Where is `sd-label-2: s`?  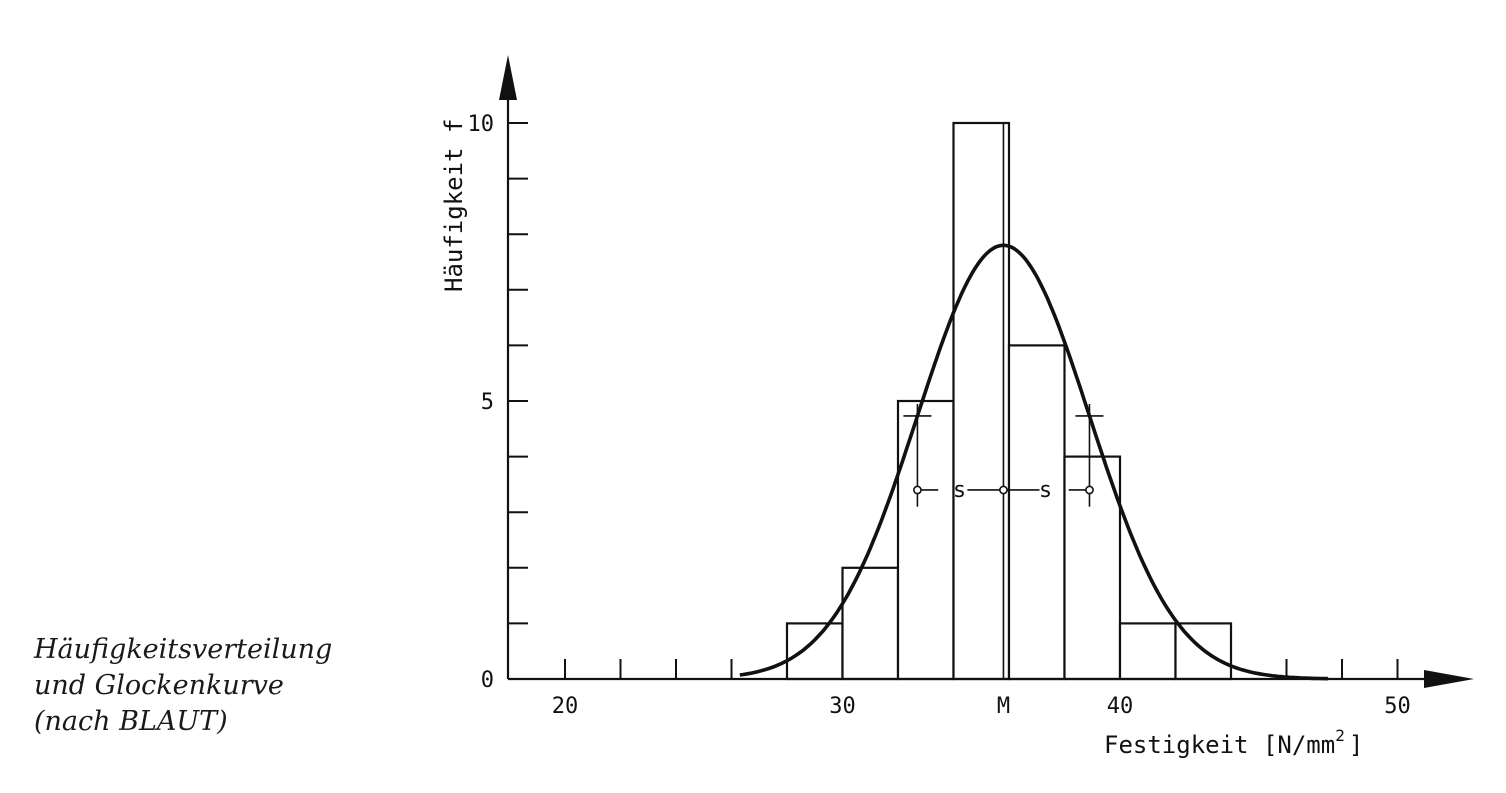
sd-label-2: s is located at coordinates (1045, 490).